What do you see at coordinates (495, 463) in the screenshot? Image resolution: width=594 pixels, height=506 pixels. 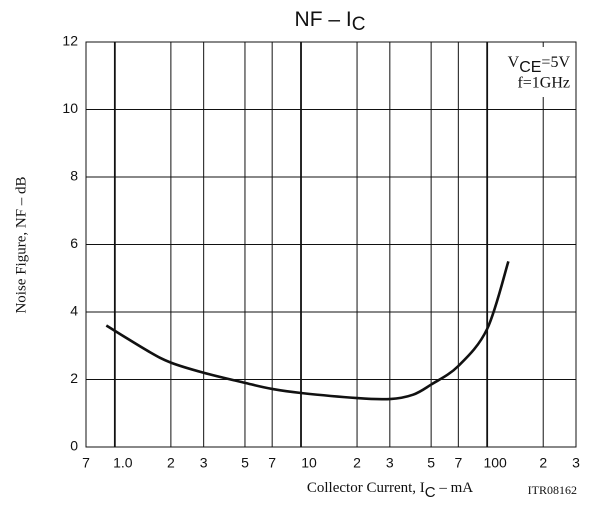 I see `x-tick-label: 100` at bounding box center [495, 463].